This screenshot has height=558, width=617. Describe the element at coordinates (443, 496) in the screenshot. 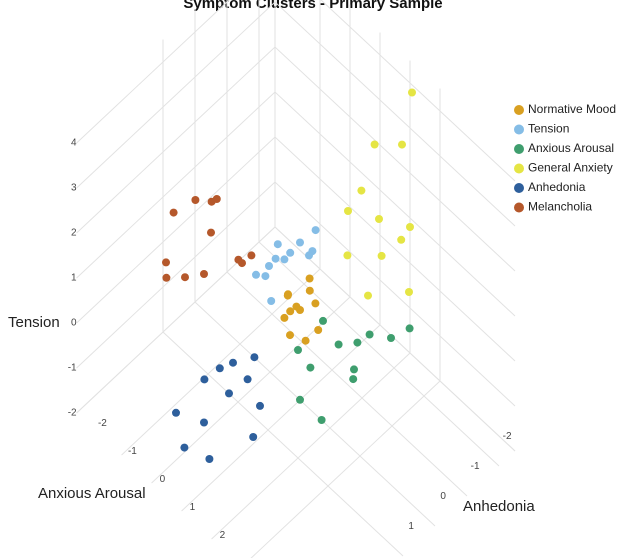

I see `y-tick-label: 0` at that location.